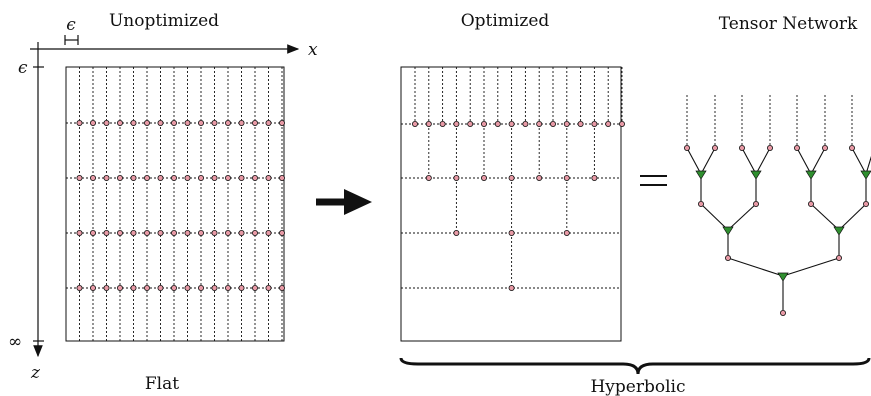  What do you see at coordinates (164, 21) in the screenshot?
I see `unoptimized-title: Unoptimized` at bounding box center [164, 21].